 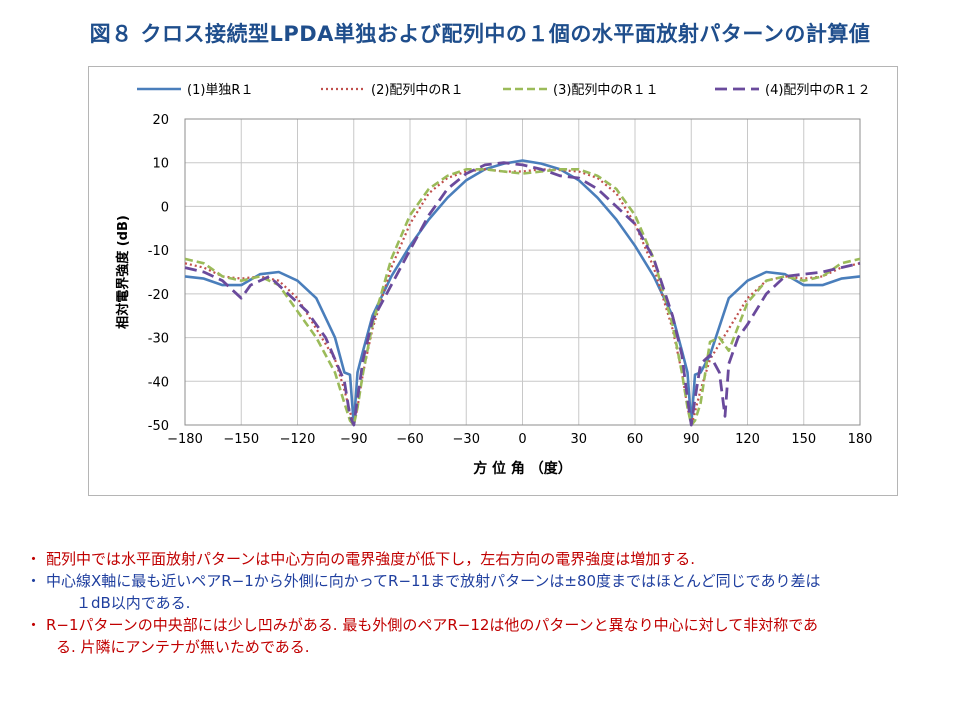 What do you see at coordinates (817, 90) in the screenshot?
I see `legend-label-4: (4)配列中のR１２` at bounding box center [817, 90].